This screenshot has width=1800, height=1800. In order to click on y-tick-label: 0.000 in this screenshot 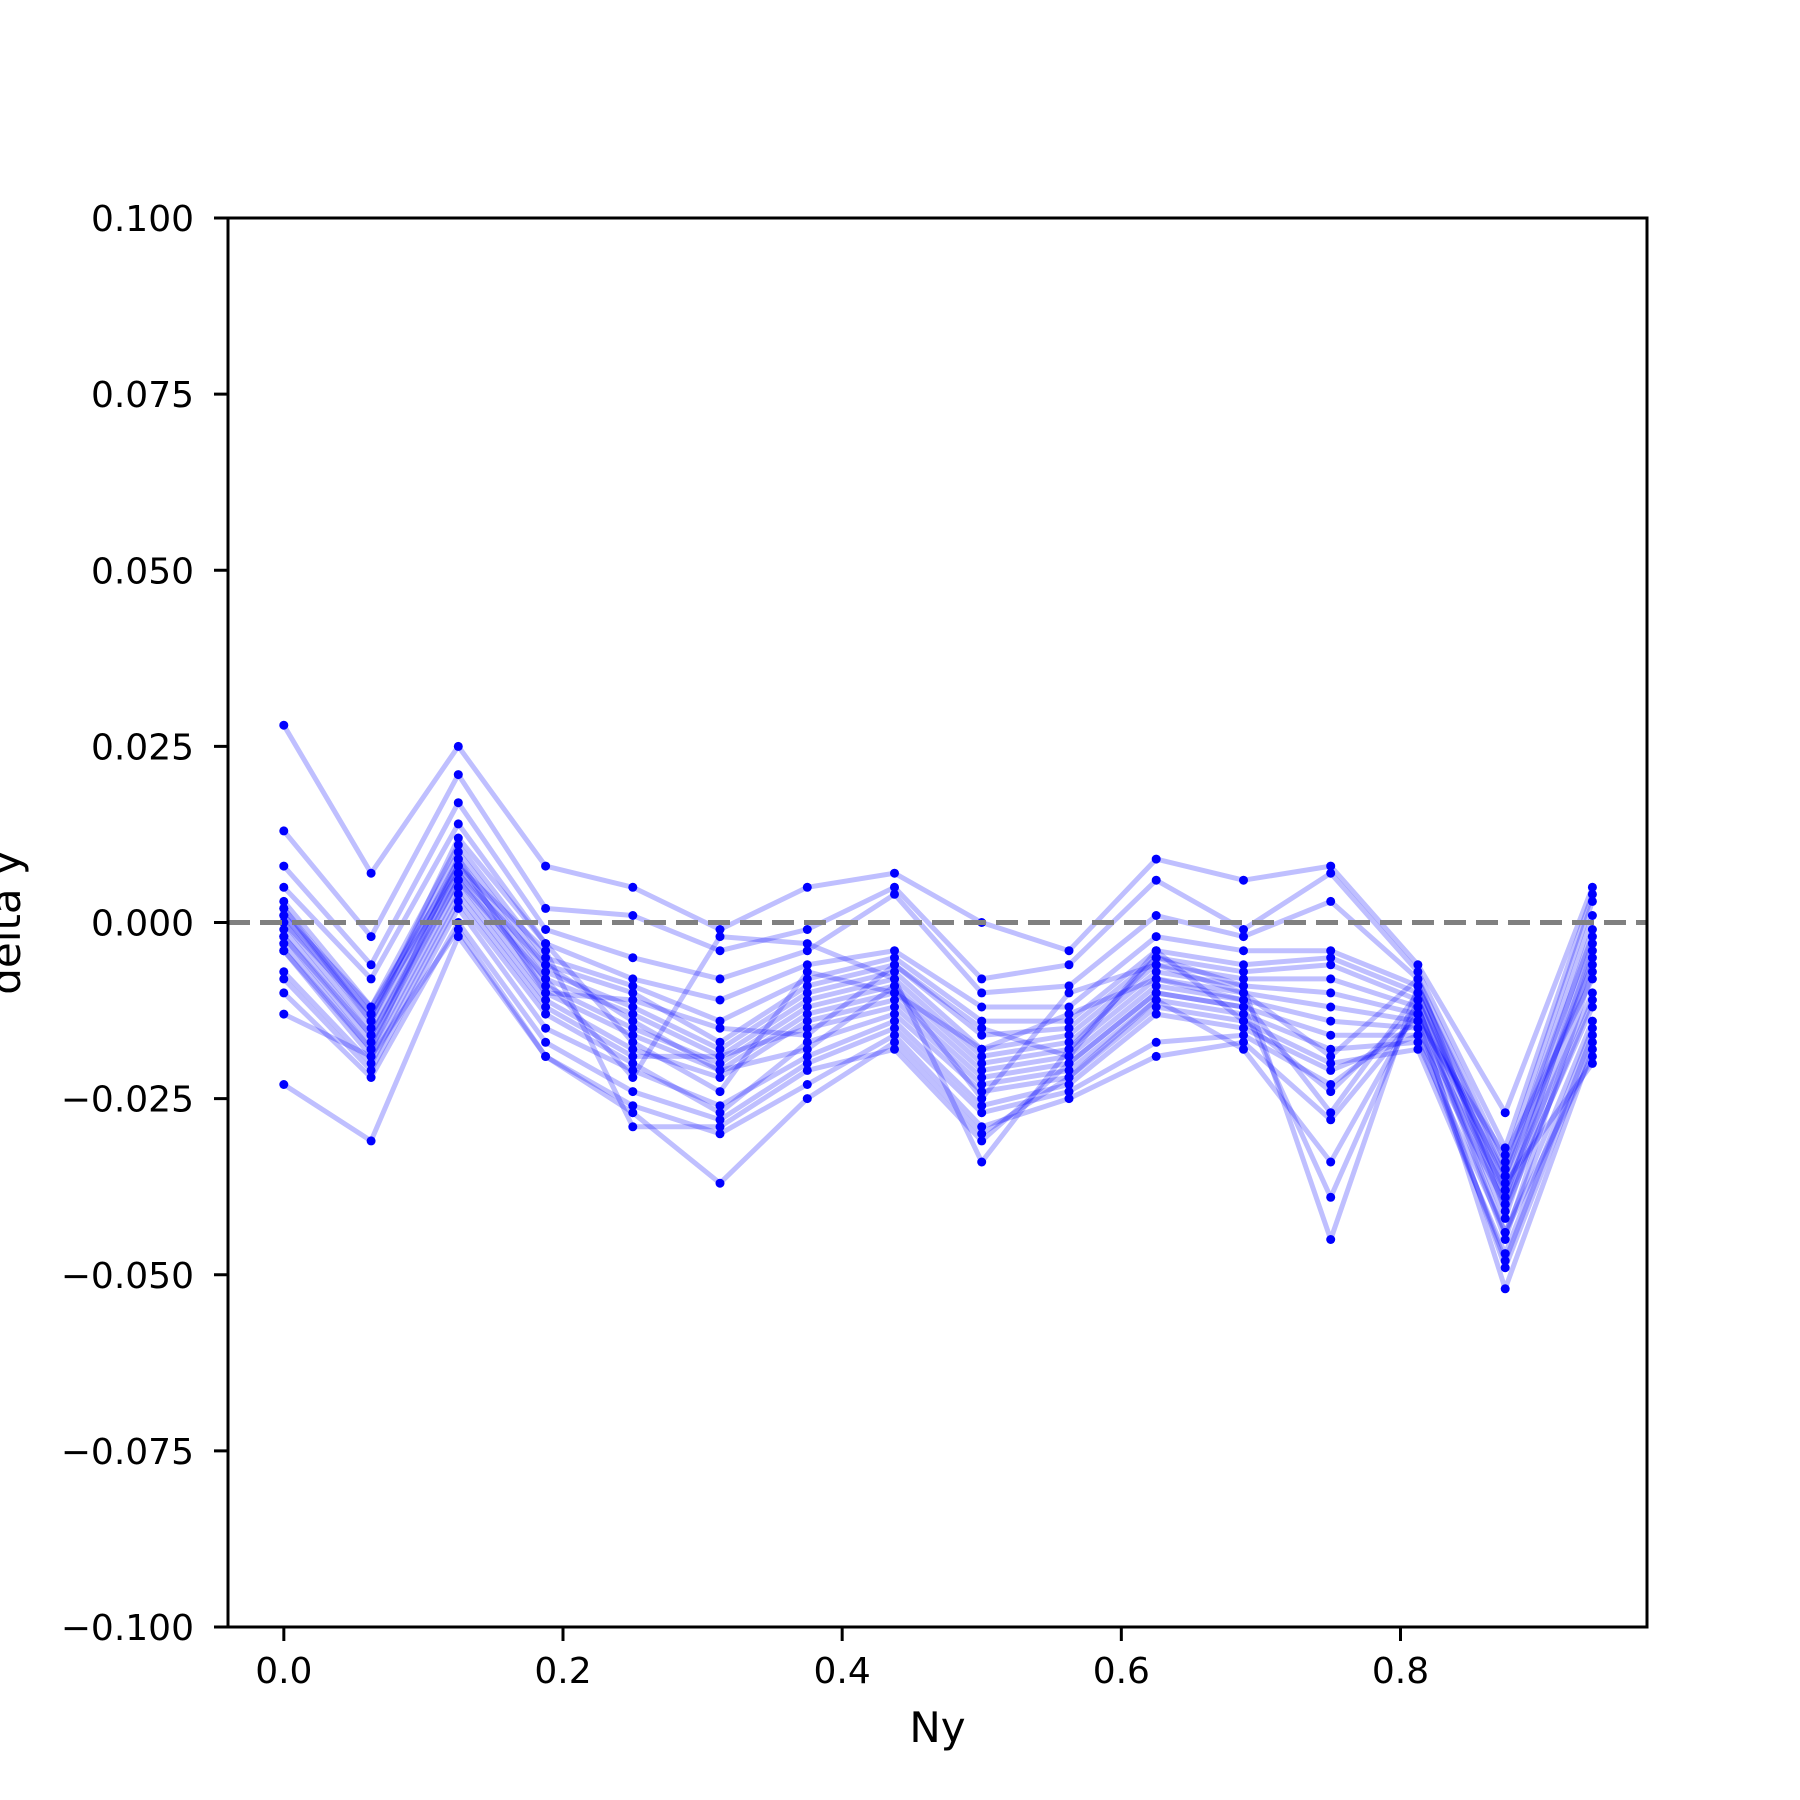, I will do `click(142, 924)`.